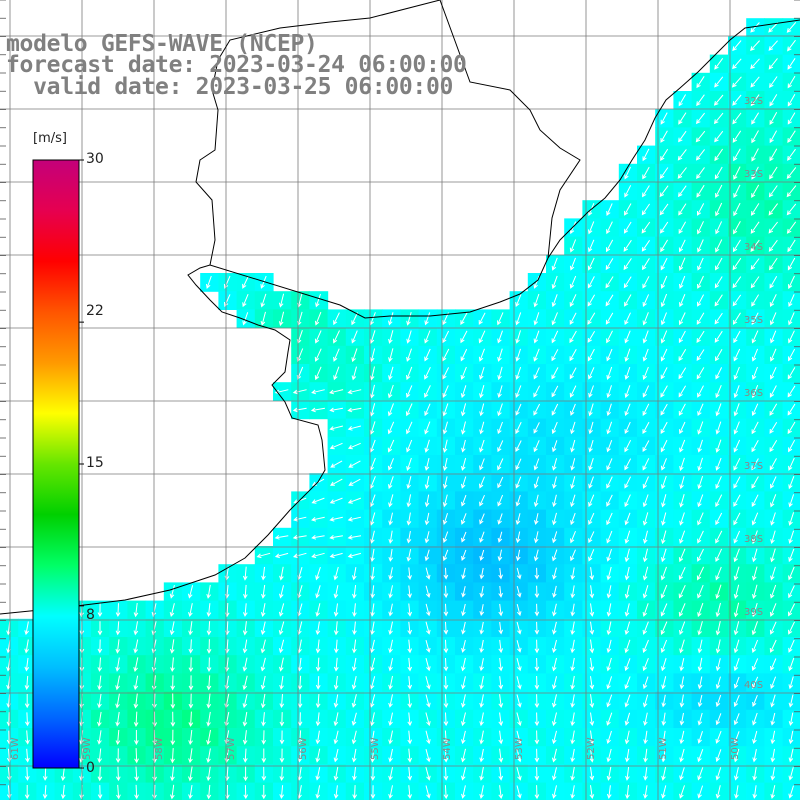  Describe the element at coordinates (753, 466) in the screenshot. I see `latitude-label: 37S` at that location.